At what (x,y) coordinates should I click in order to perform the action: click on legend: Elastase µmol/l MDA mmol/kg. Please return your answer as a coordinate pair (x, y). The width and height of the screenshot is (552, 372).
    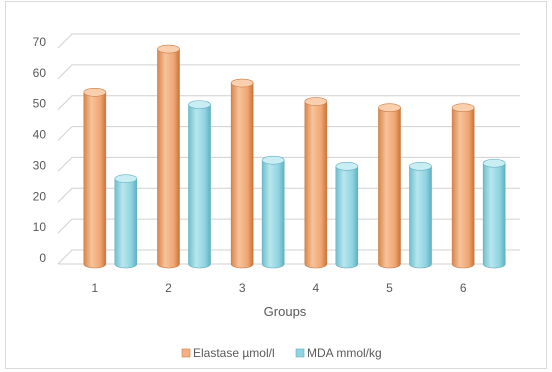
    Looking at the image, I should click on (281, 353).